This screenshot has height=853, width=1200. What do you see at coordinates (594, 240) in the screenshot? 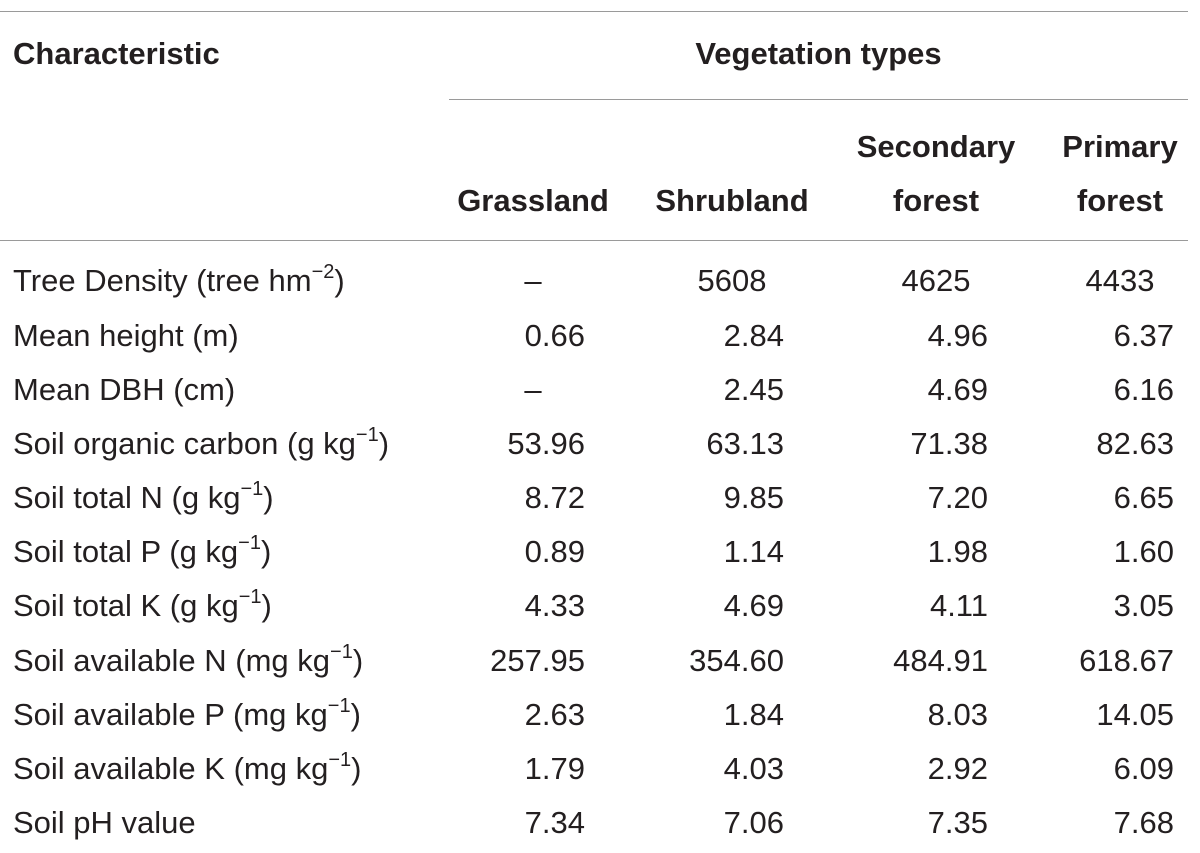
I see `header-rule` at bounding box center [594, 240].